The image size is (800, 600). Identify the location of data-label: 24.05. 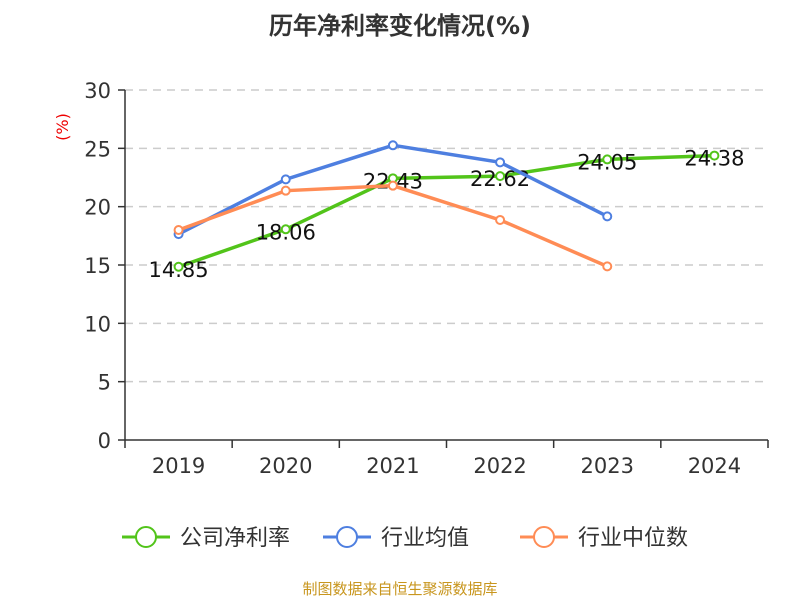
(607, 162).